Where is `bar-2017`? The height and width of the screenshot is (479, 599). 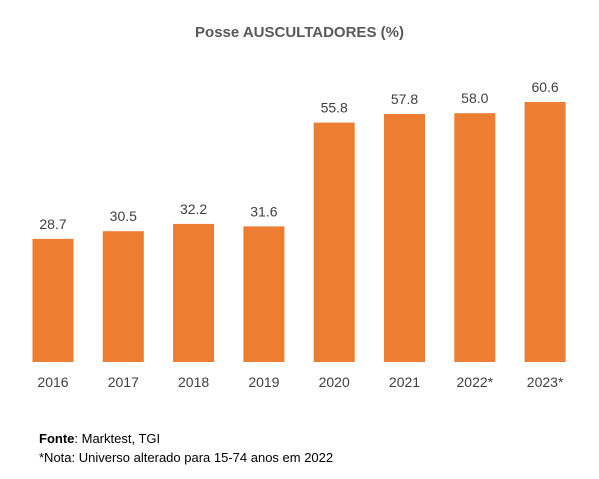 bar-2017 is located at coordinates (123, 296).